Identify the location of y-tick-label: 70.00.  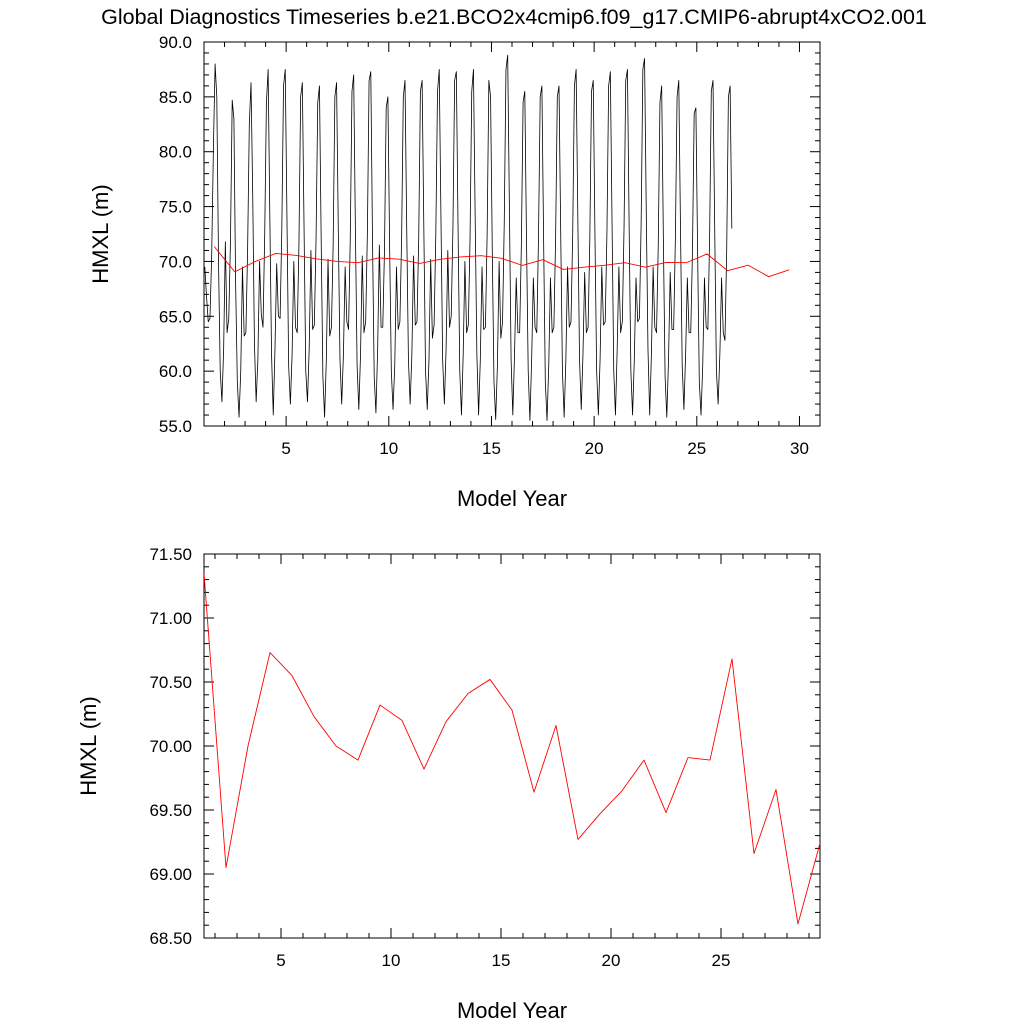
(170, 746).